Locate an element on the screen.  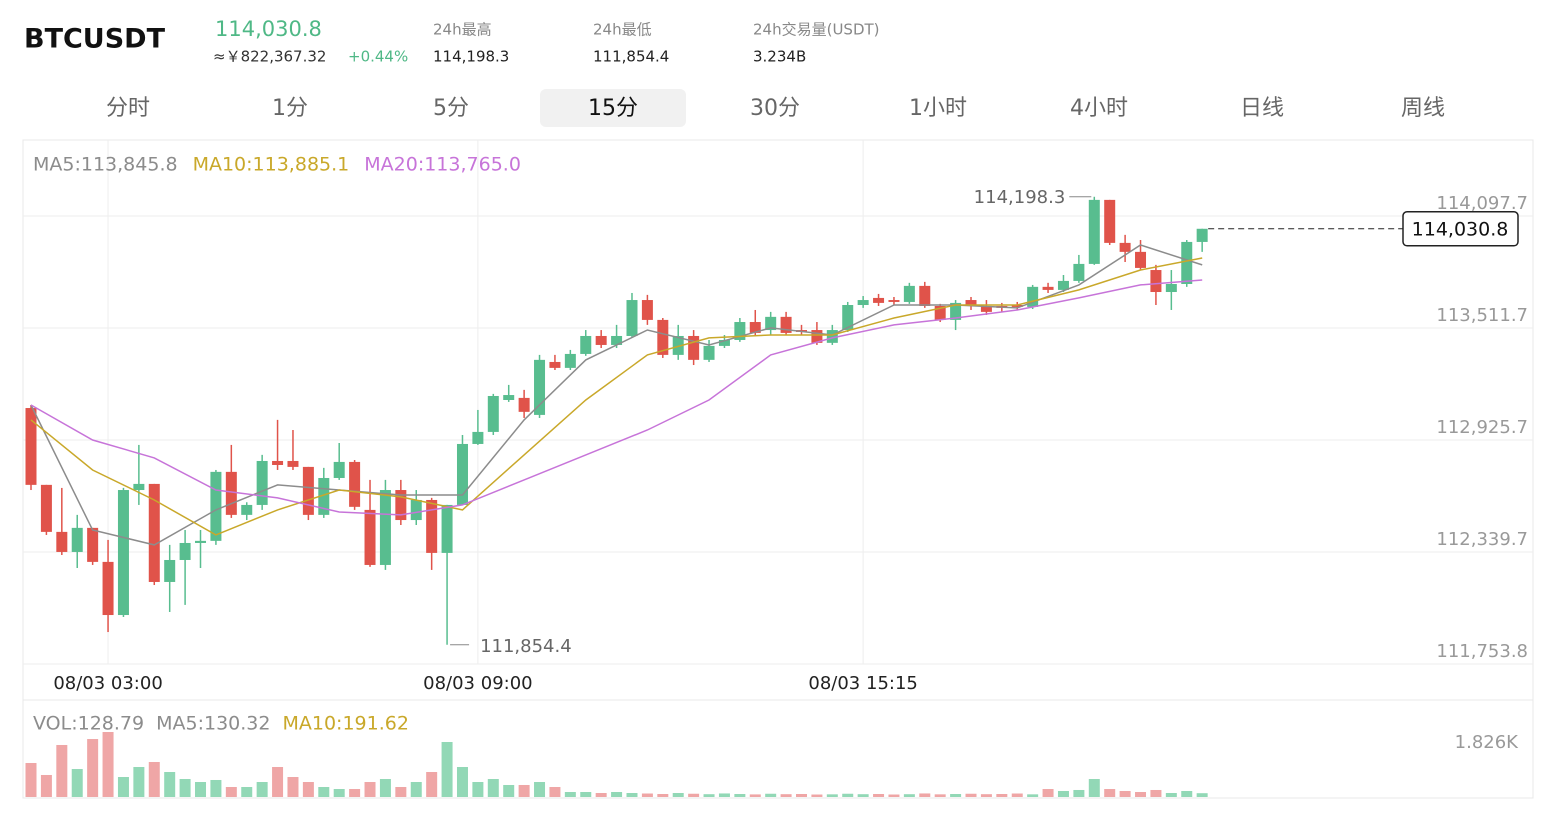
tab-selected-bg is located at coordinates (613, 108).